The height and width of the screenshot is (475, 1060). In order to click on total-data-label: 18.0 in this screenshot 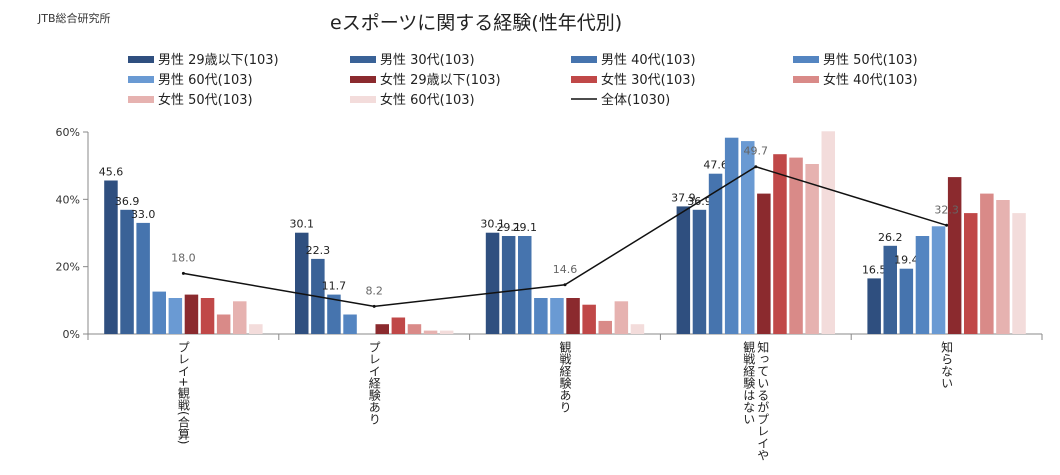, I will do `click(183, 257)`.